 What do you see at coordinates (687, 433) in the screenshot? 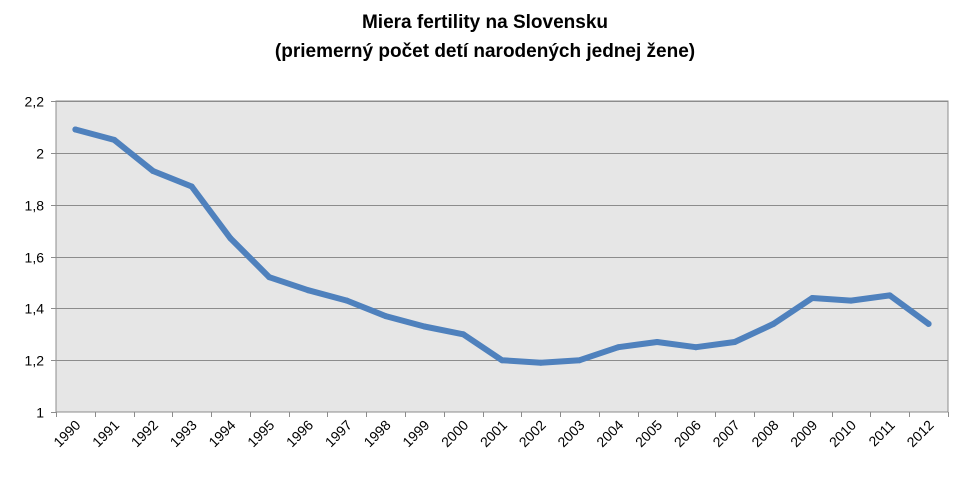
I see `x-tick-label: 2006` at bounding box center [687, 433].